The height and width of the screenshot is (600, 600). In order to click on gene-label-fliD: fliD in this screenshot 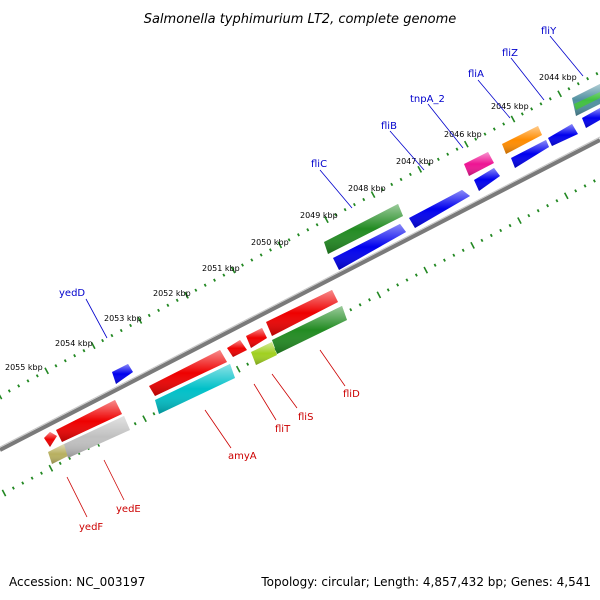, I will do `click(351, 394)`.